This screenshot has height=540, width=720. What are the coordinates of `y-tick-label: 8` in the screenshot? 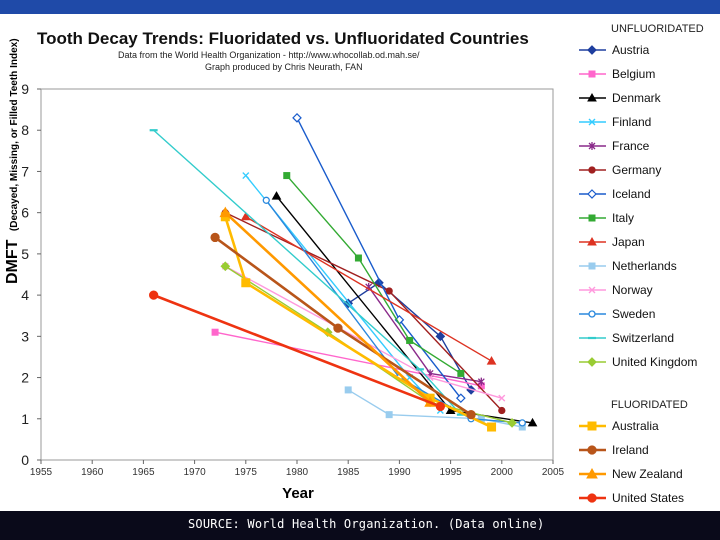 It's located at (25, 130).